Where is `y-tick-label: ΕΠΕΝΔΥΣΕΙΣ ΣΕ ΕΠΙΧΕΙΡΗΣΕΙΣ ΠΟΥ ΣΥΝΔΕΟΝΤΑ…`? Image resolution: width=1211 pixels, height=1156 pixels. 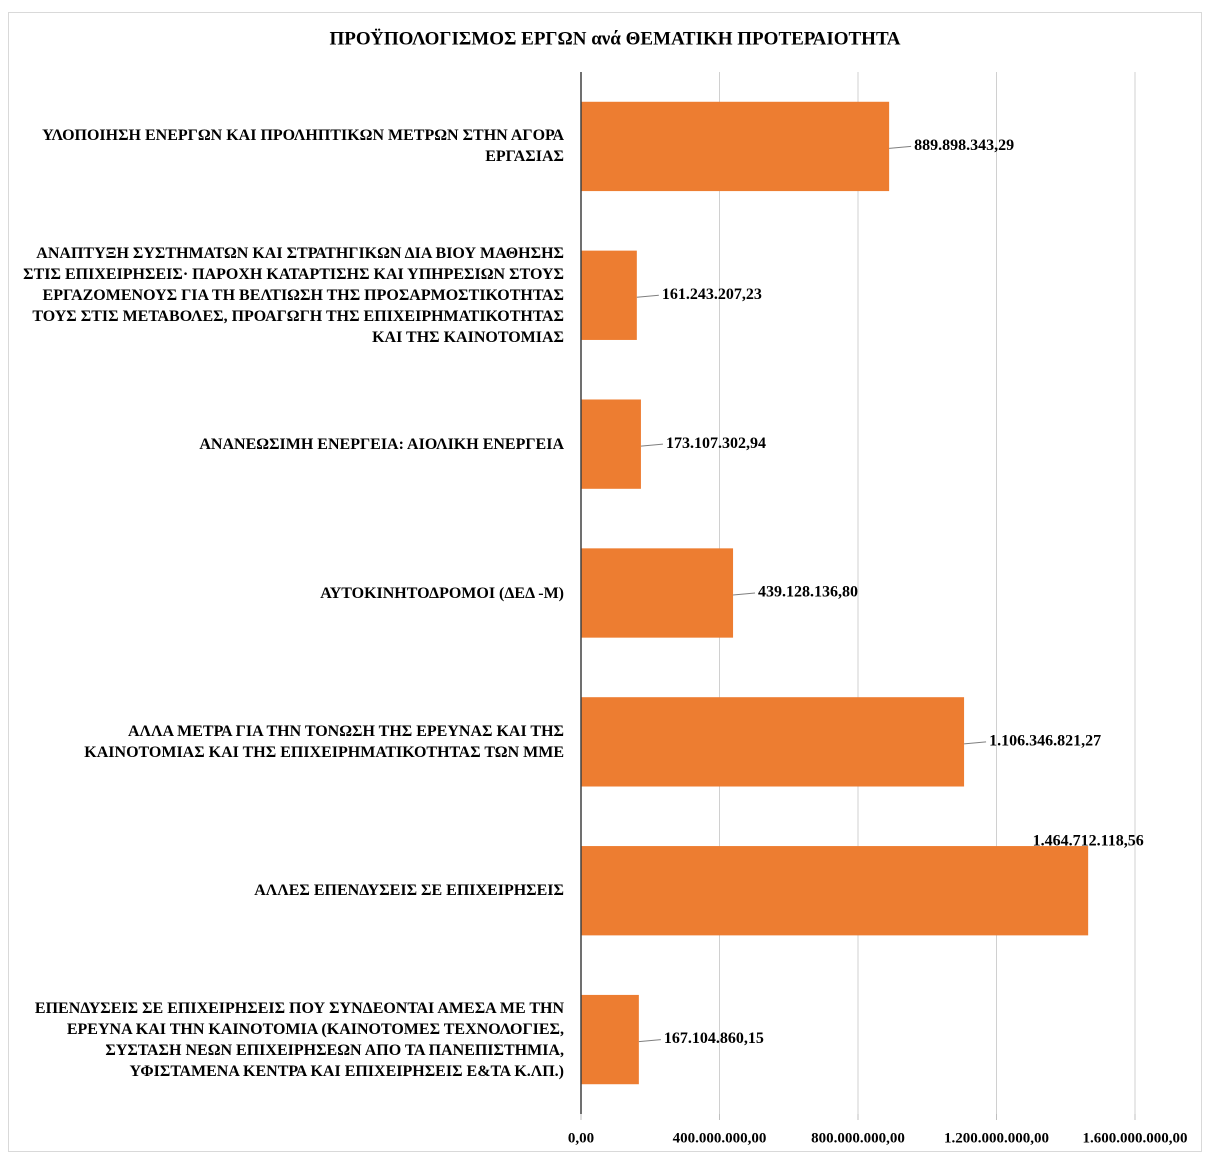 y-tick-label: ΕΠΕΝΔΥΣΕΙΣ ΣΕ ΕΠΙΧΕΙΡΗΣΕΙΣ ΠΟΥ ΣΥΝΔΕΟΝΤΑ… is located at coordinates (299, 1039).